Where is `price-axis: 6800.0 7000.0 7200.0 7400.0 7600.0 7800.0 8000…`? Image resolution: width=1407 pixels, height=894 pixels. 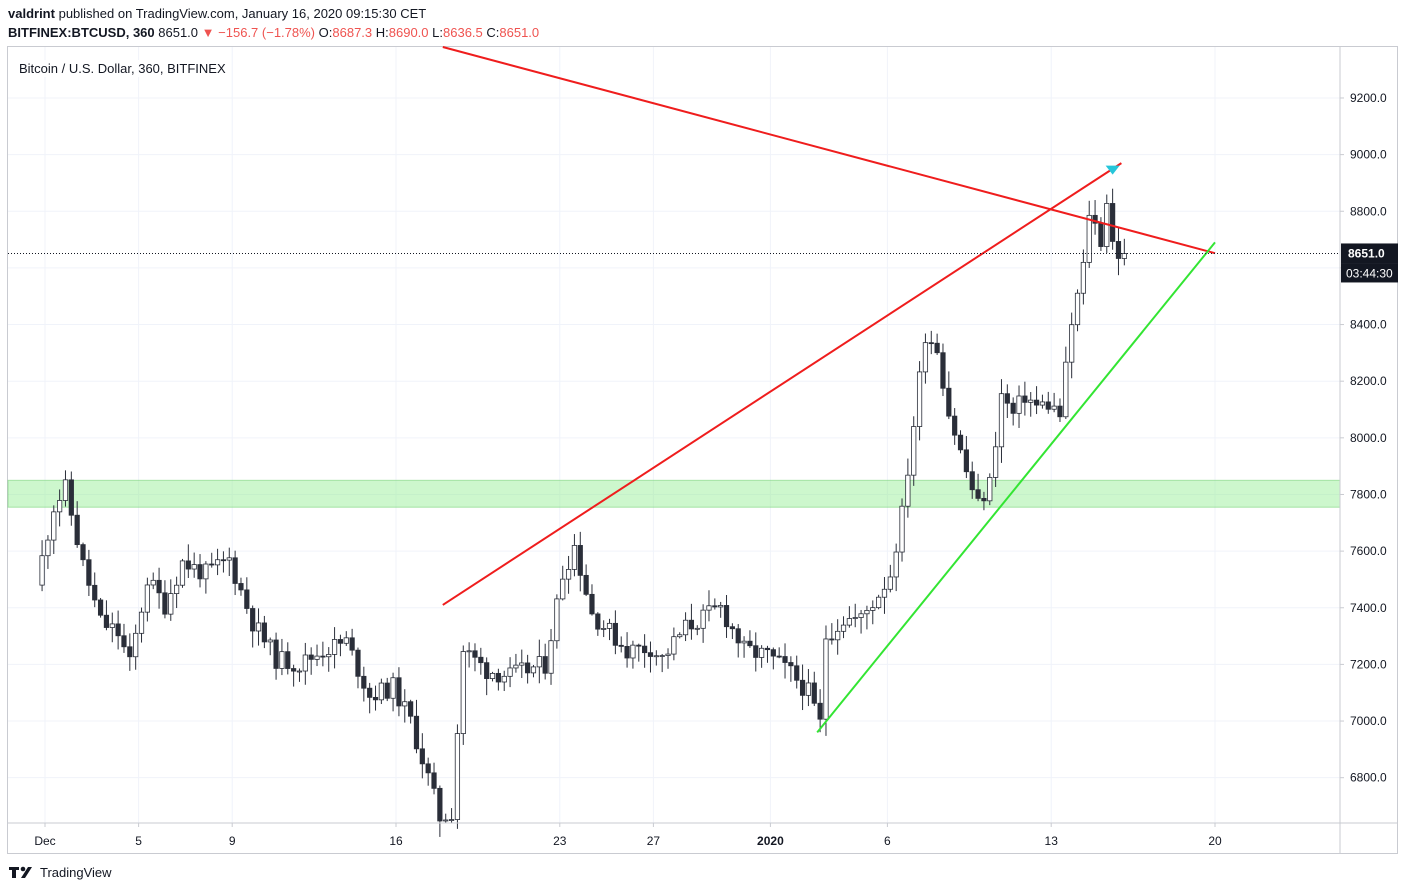 price-axis: 6800.0 7000.0 7200.0 7400.0 7600.0 7800.0 8000… is located at coordinates (1363, 438).